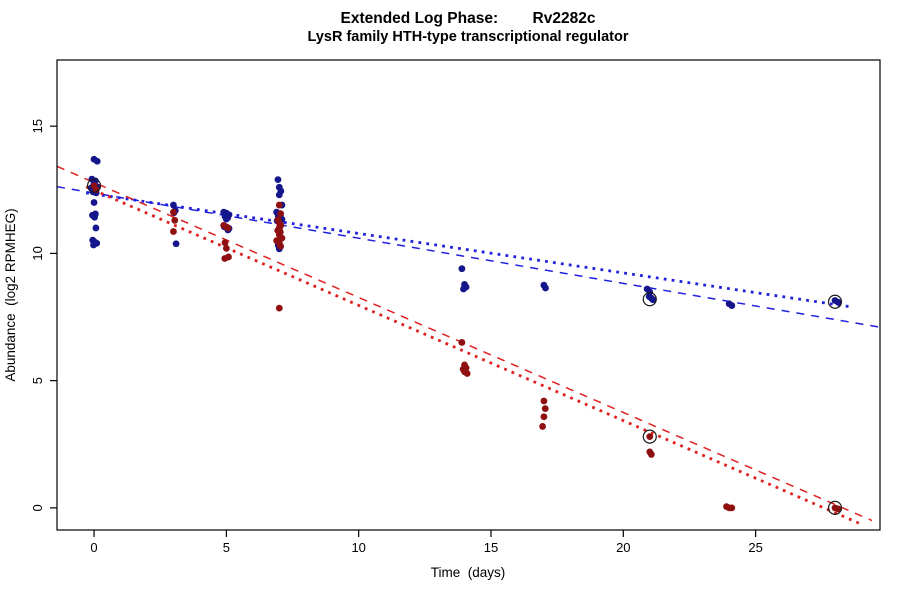  I want to click on y-tick-label: 10, so click(37, 253).